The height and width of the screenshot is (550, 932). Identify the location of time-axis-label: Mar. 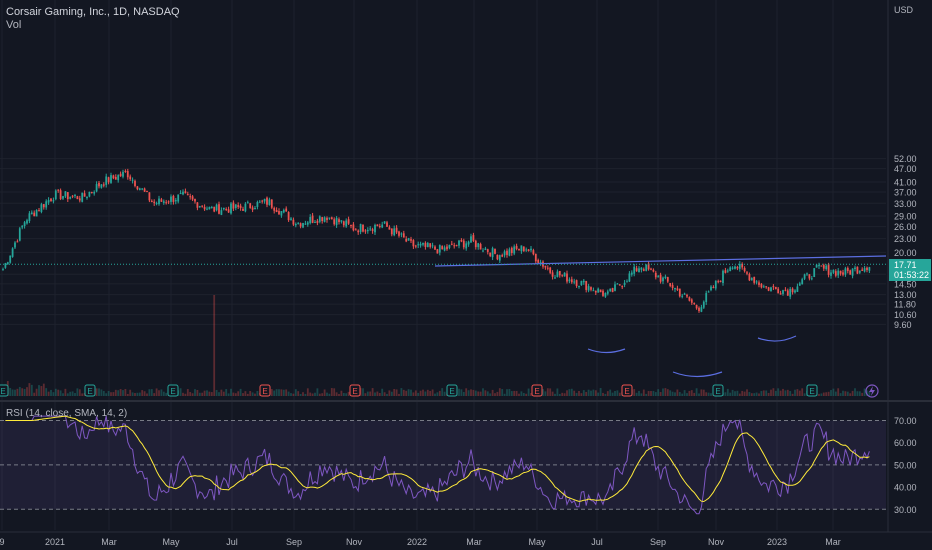
(109, 542).